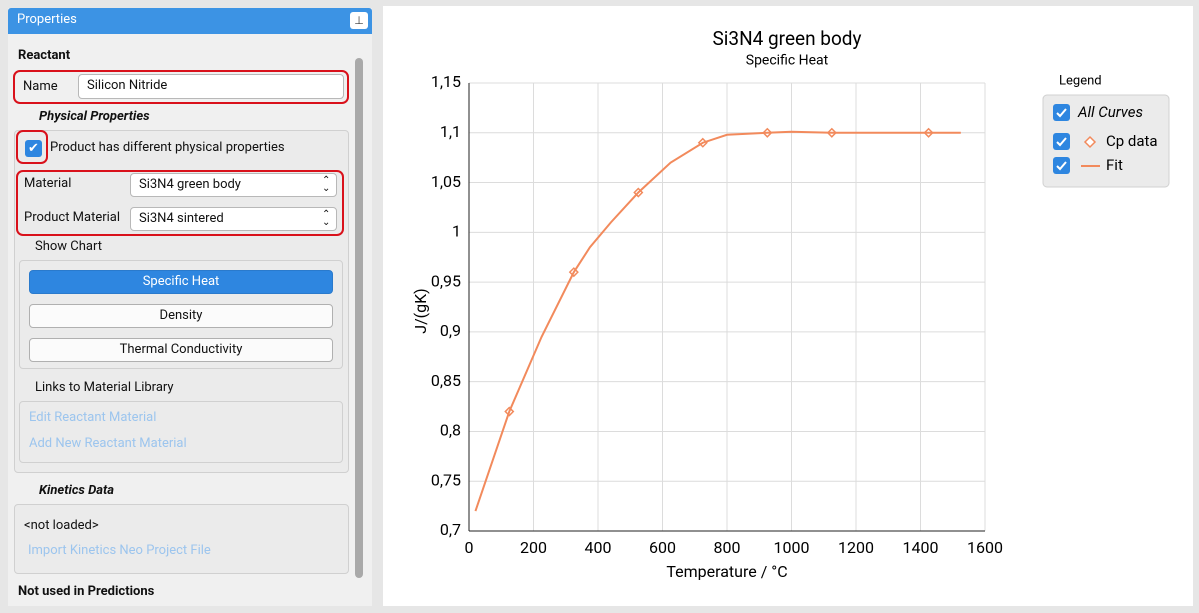 This screenshot has width=1199, height=613. Describe the element at coordinates (68, 246) in the screenshot. I see `section-label: Show Chart` at that location.